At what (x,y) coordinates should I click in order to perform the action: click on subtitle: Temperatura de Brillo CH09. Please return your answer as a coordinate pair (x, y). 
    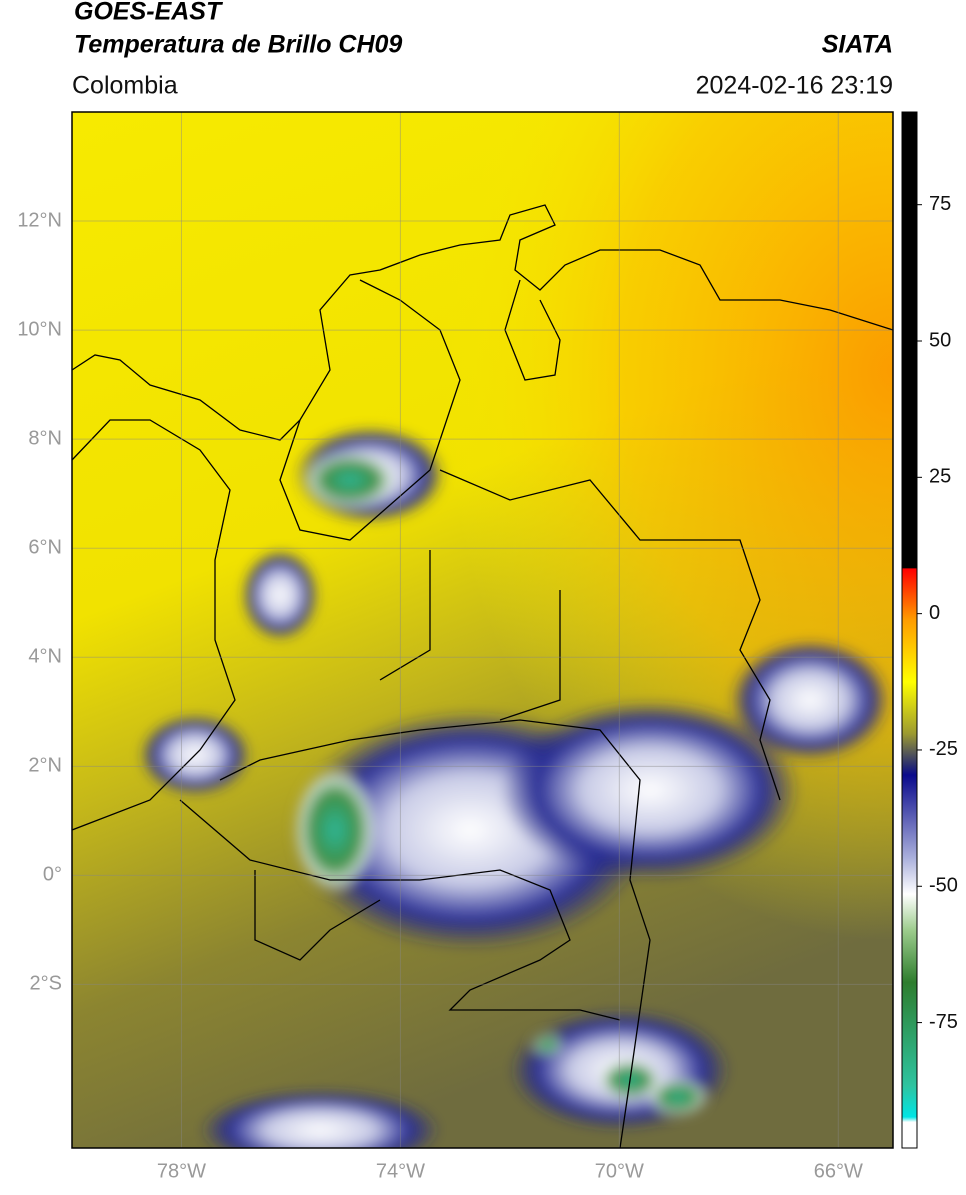
    Looking at the image, I should click on (238, 45).